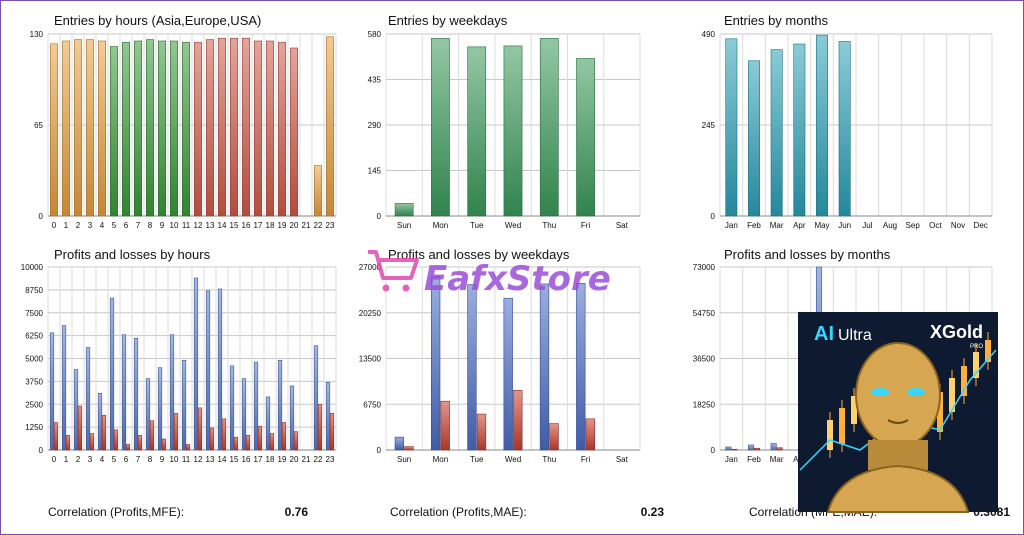  Describe the element at coordinates (306, 225) in the screenshot. I see `x-tick-label: 21` at that location.